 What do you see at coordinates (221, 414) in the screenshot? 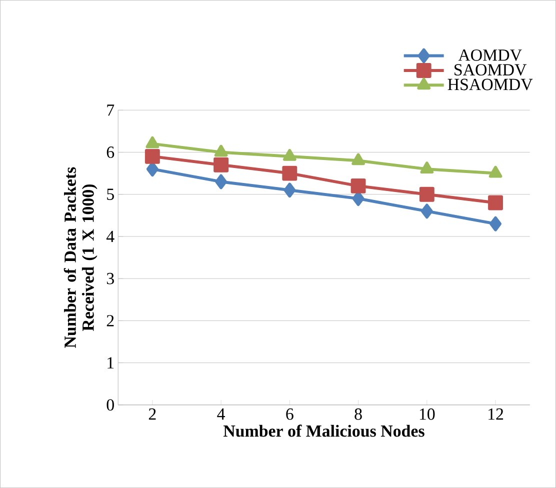
I see `x-tick-label: 4` at bounding box center [221, 414].